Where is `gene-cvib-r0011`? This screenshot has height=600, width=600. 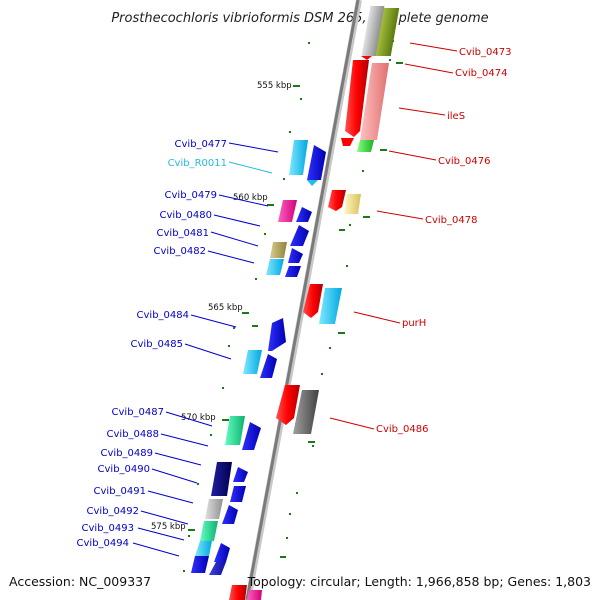 gene-cvib-r0011 is located at coordinates (312, 183).